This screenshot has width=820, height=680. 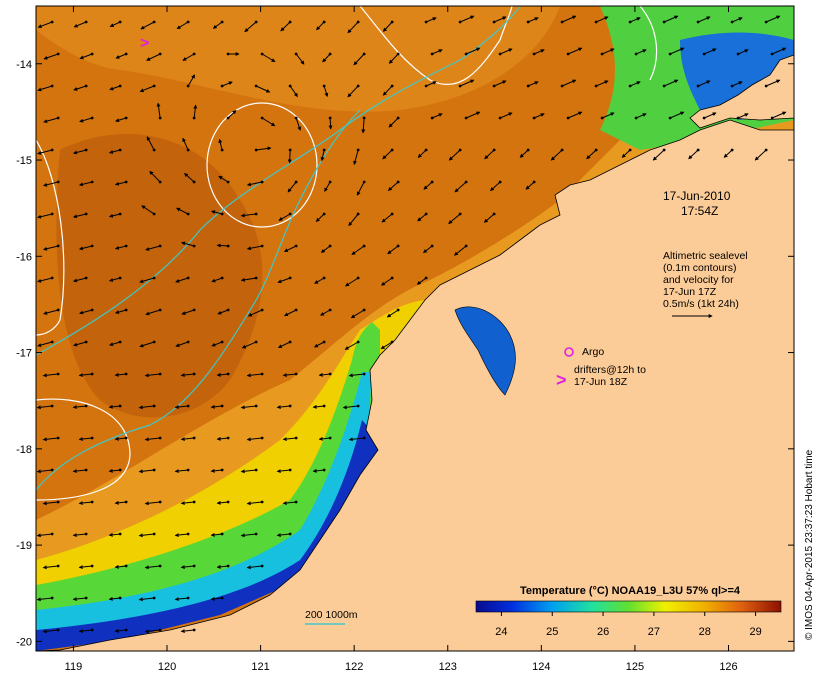 What do you see at coordinates (561, 380) in the screenshot?
I see `drifter-legend-icon: >` at bounding box center [561, 380].